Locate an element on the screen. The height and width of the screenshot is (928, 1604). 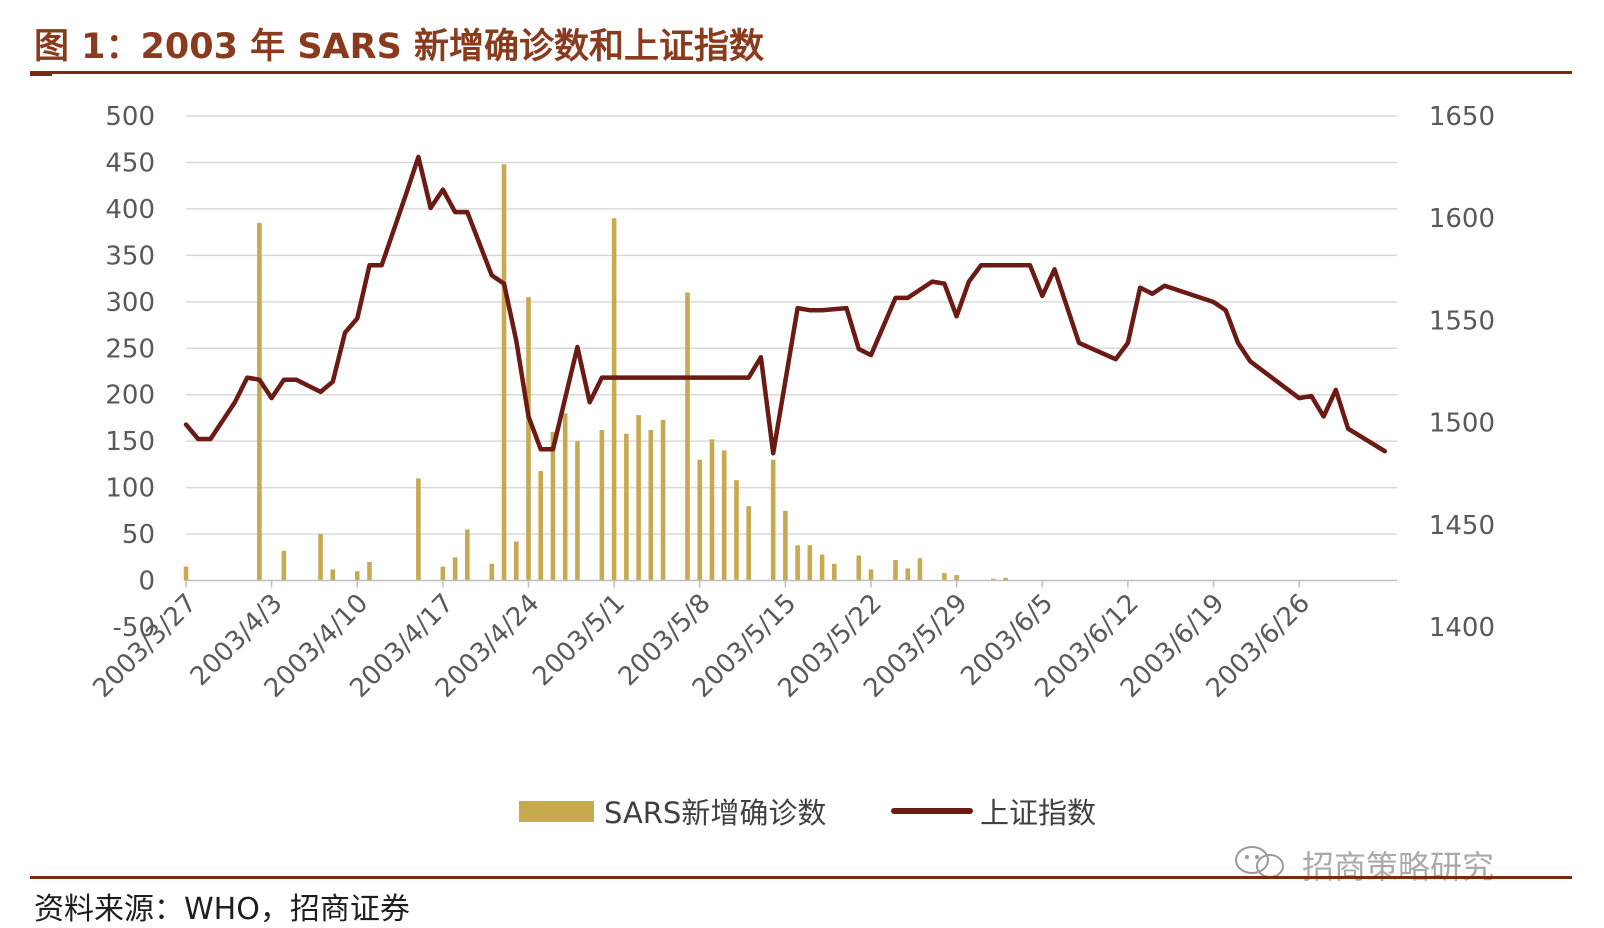
legend-line-label: 上证指数 is located at coordinates (1038, 813).